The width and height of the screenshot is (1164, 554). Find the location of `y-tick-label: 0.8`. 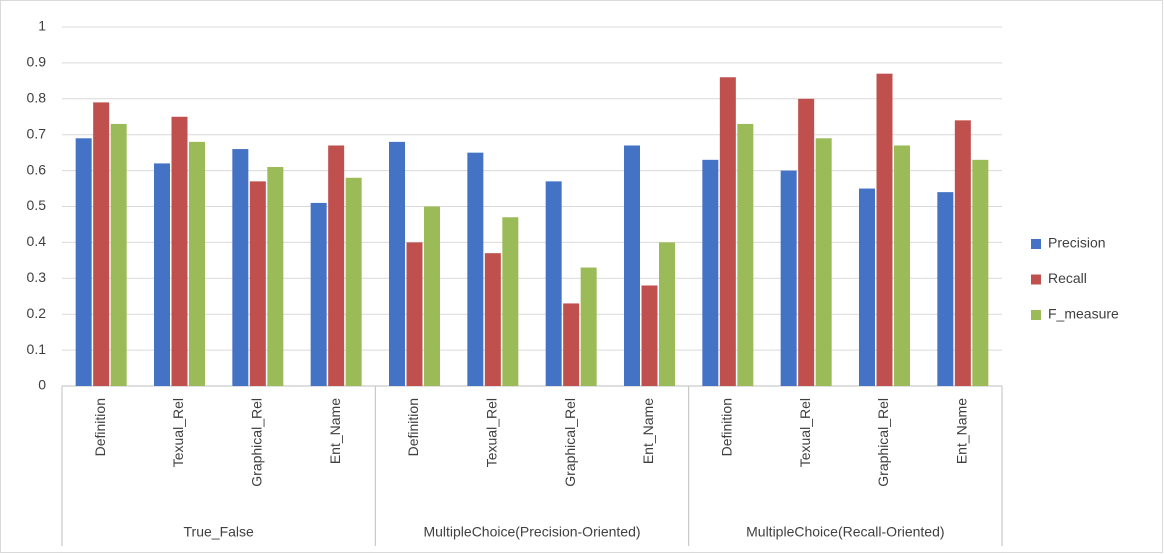

y-tick-label: 0.8 is located at coordinates (37, 98).